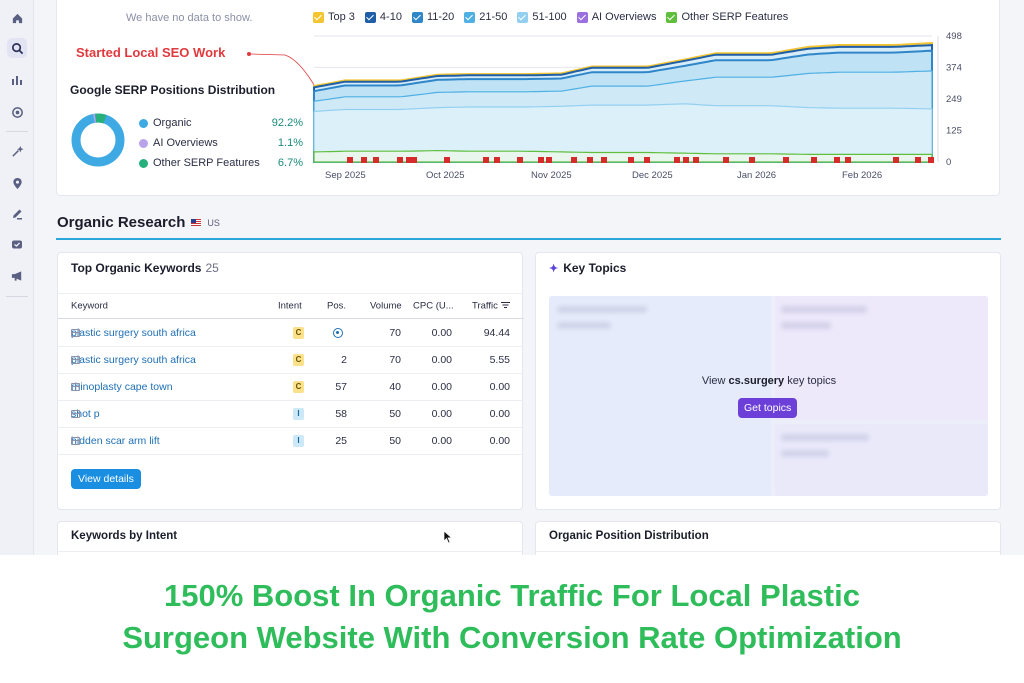  I want to click on legend-item-top3: Top 3, so click(334, 17).